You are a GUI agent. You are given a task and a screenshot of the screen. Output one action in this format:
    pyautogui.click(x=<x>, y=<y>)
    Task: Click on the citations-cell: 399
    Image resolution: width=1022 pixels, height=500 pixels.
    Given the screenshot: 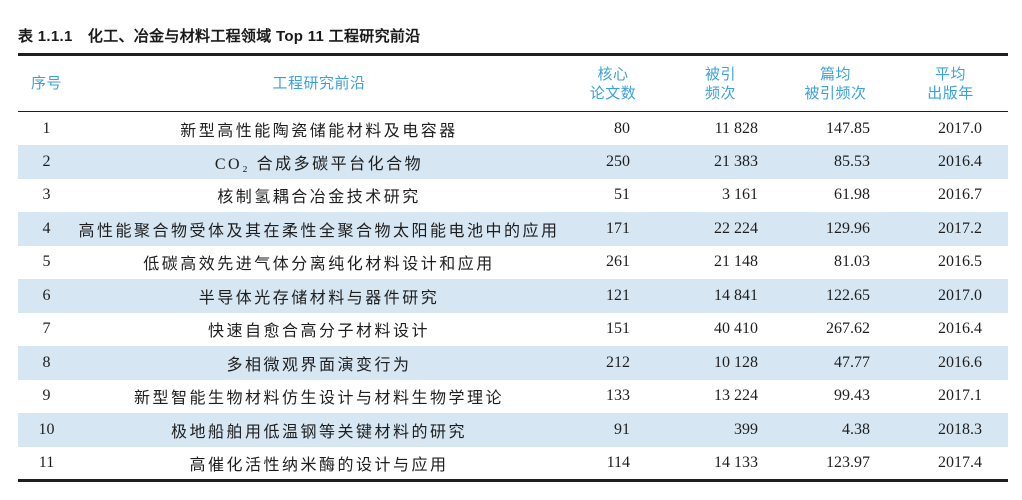 What is the action you would take?
    pyautogui.click(x=746, y=429)
    